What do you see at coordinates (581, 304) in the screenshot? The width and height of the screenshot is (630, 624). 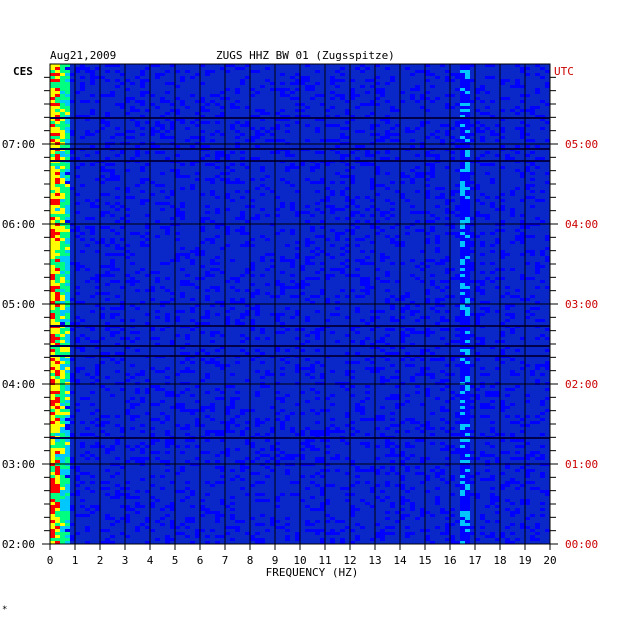 I see `y-right-tick-label: 03:00` at bounding box center [581, 304].